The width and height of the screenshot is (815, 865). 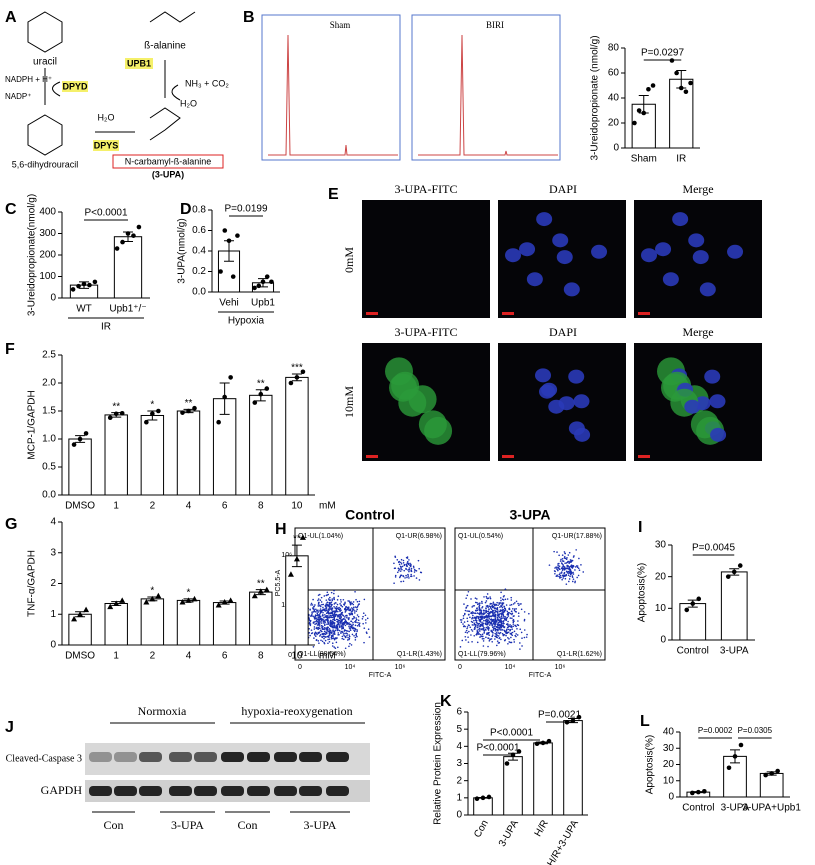 I want to click on panel-letter: C, so click(x=11, y=209).